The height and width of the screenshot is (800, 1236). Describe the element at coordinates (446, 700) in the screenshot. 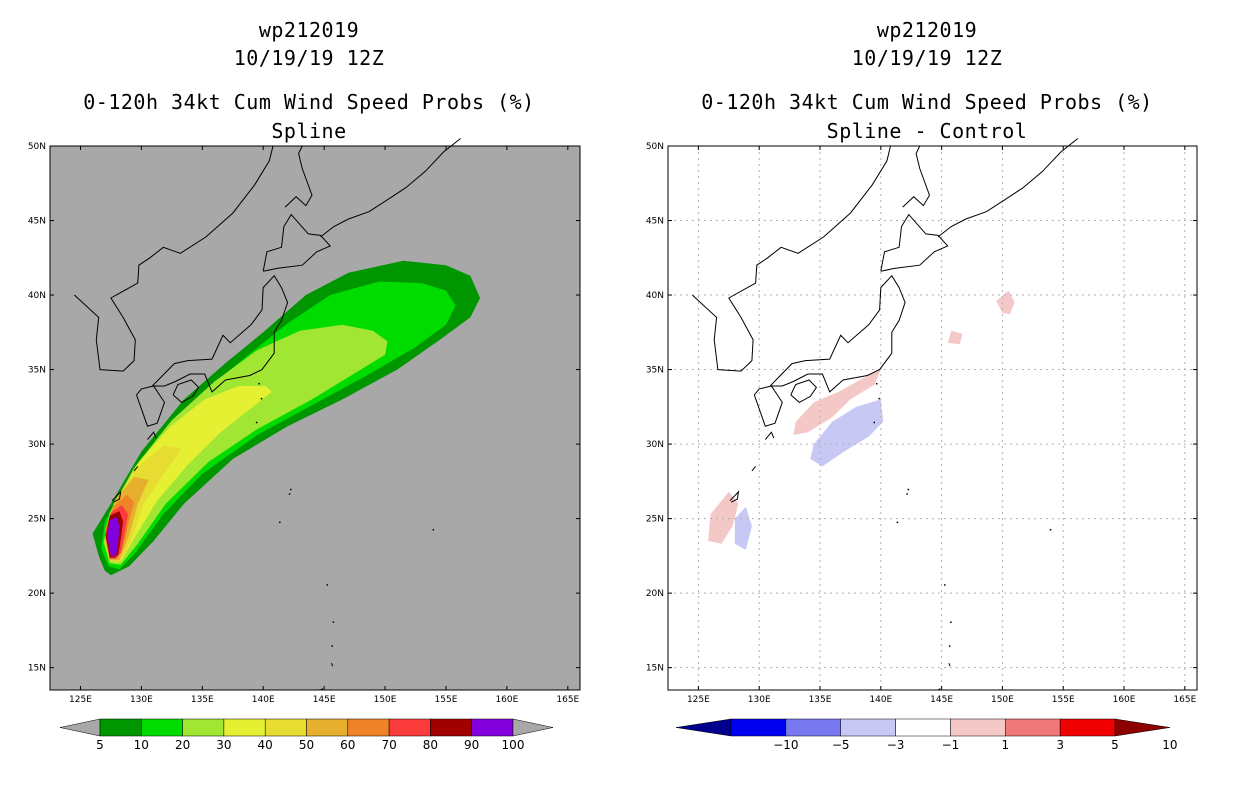

I see `x-tick-label: 155E` at that location.